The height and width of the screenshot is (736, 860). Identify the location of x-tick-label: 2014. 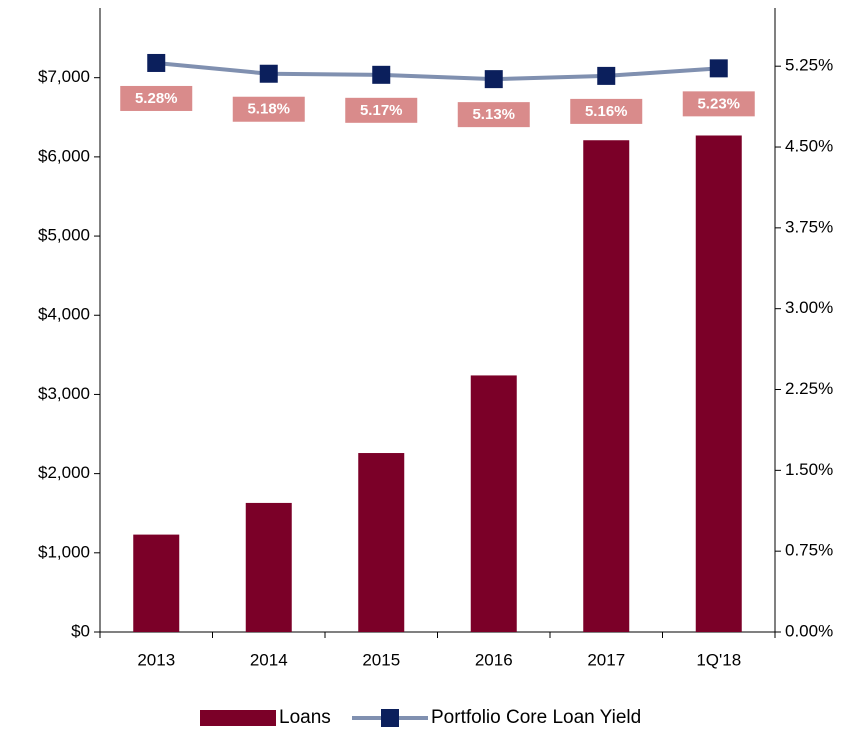
(269, 659).